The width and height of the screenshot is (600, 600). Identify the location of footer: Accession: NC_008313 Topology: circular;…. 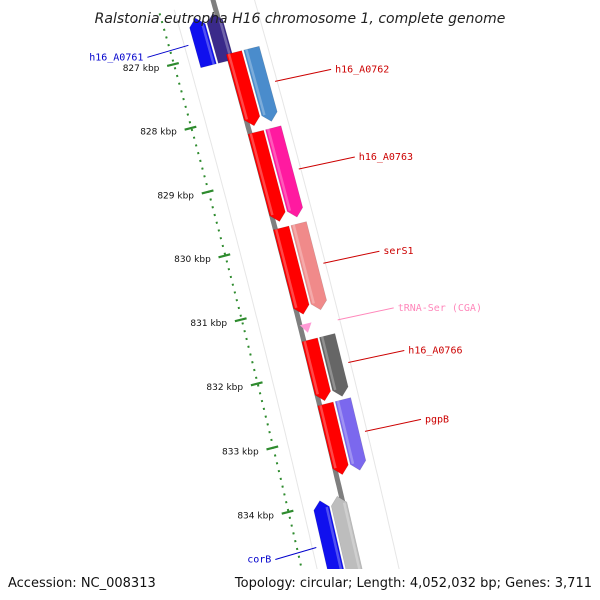
(300, 584).